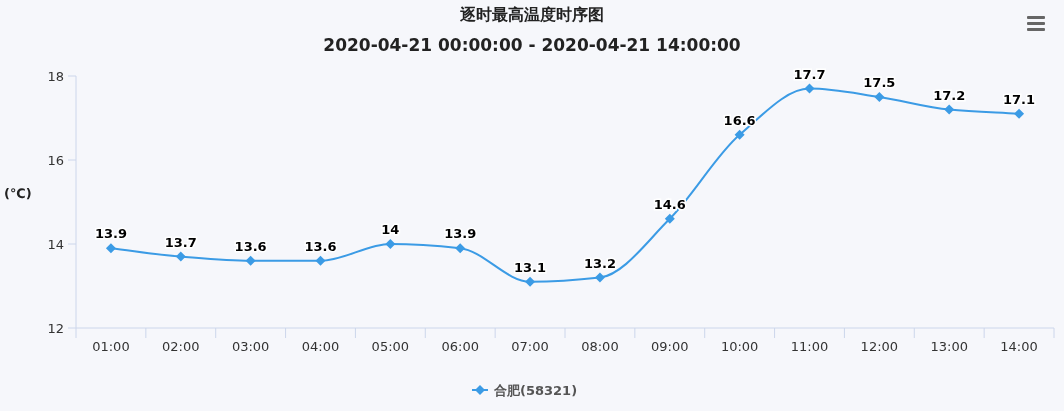  What do you see at coordinates (670, 346) in the screenshot?
I see `x-tick-label: 09:00` at bounding box center [670, 346].